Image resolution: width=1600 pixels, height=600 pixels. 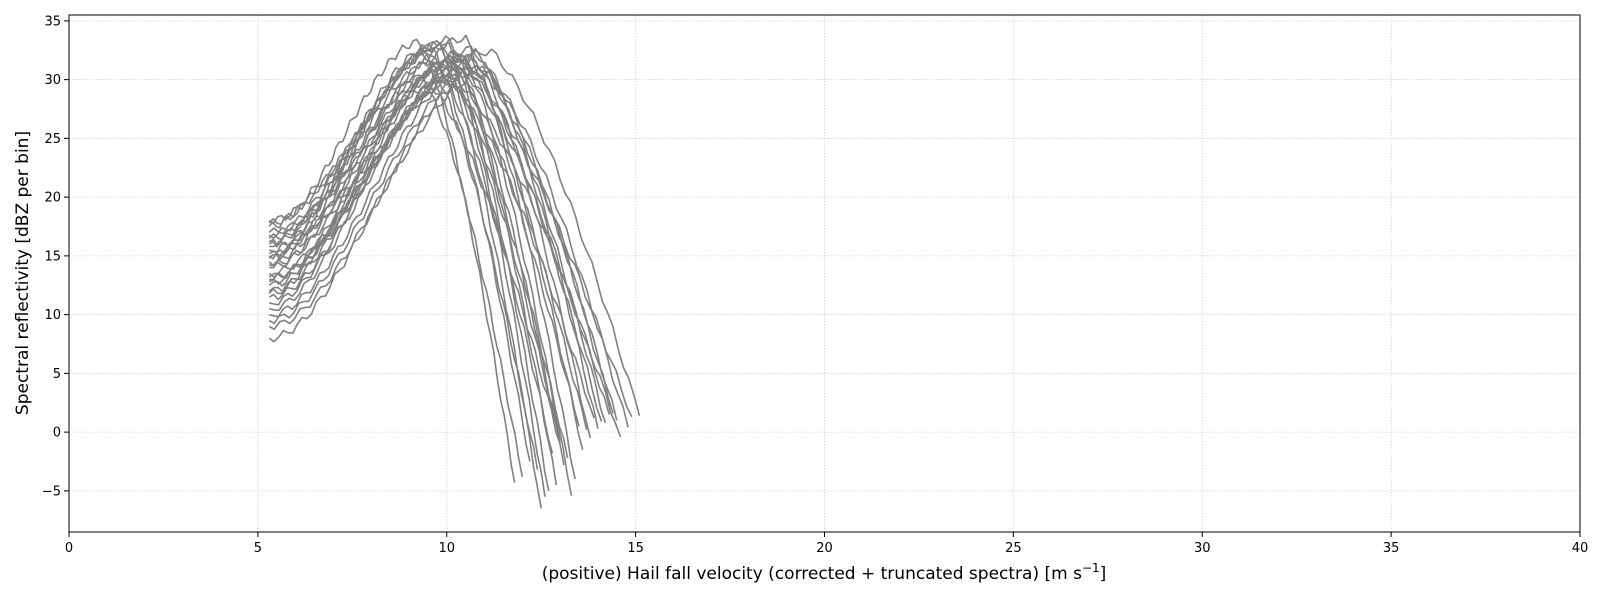 What do you see at coordinates (1013, 548) in the screenshot?
I see `x-tick-label: 25` at bounding box center [1013, 548].